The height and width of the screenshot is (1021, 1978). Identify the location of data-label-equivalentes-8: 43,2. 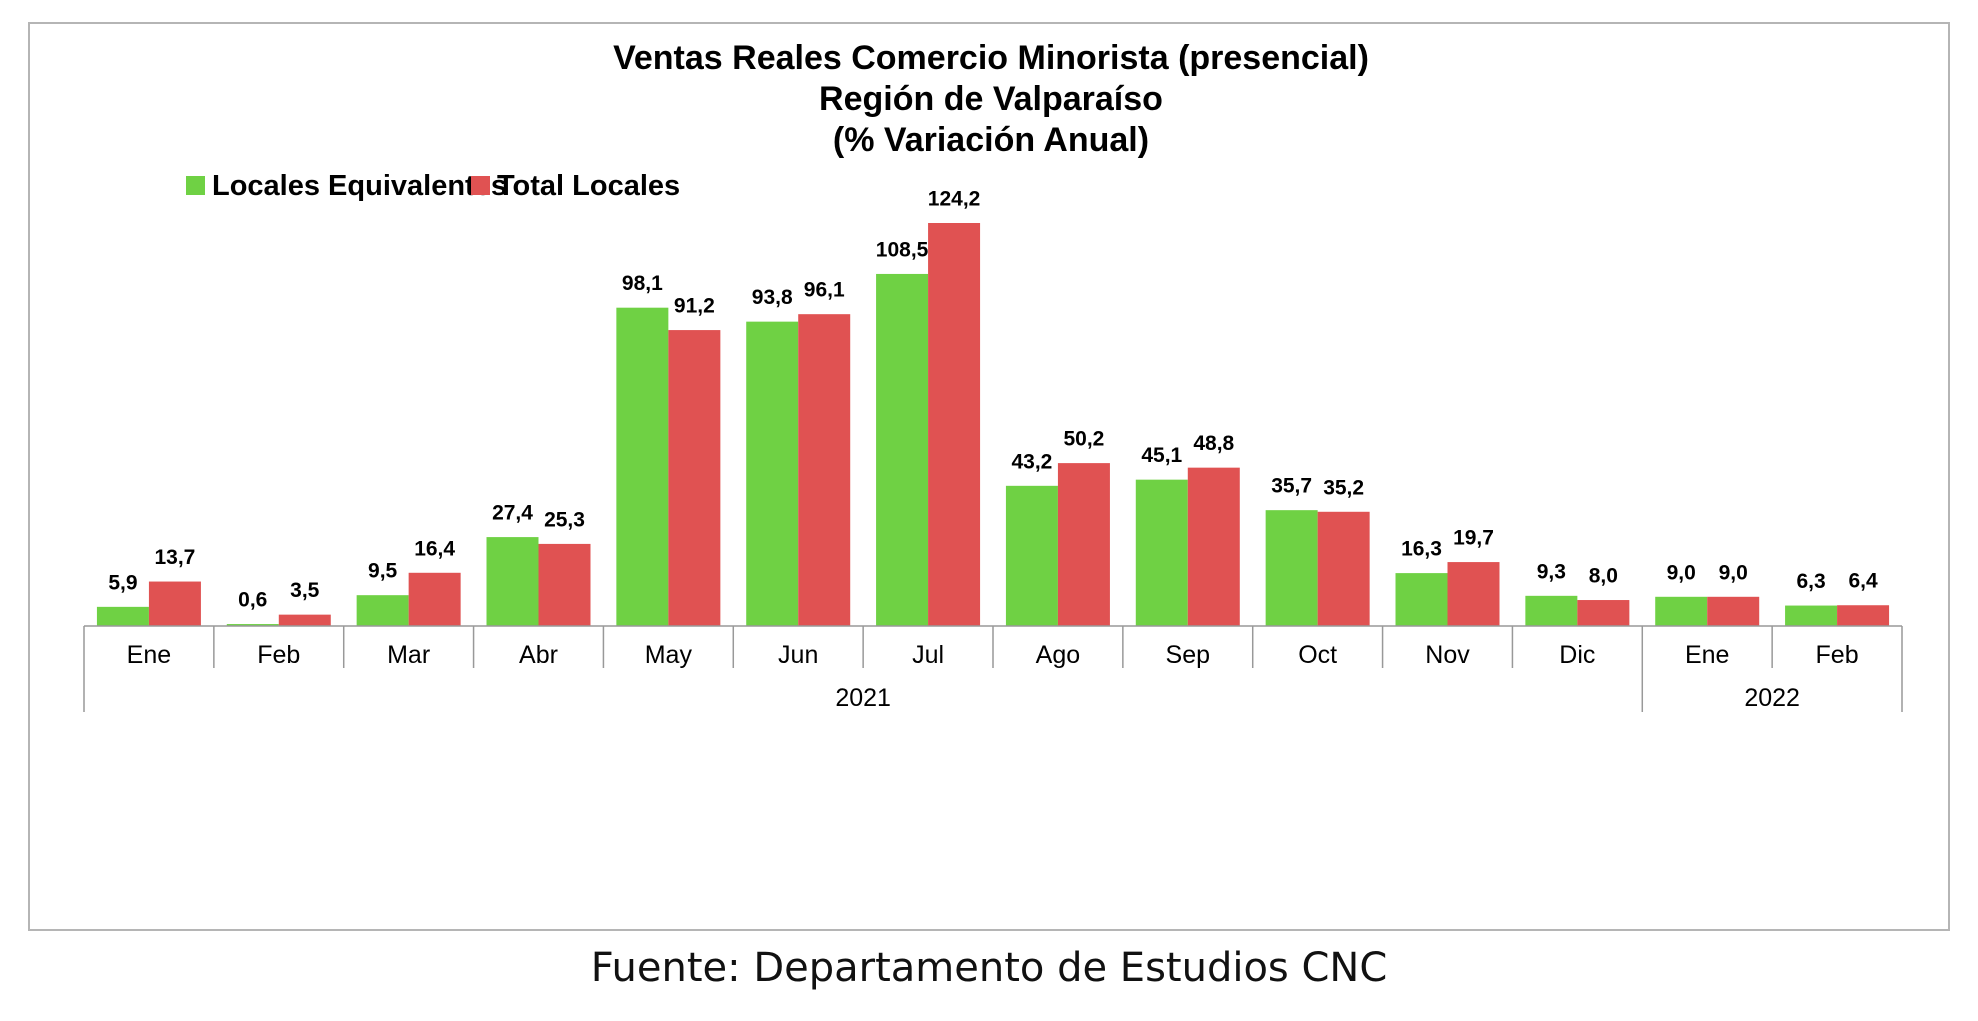
(1031, 461).